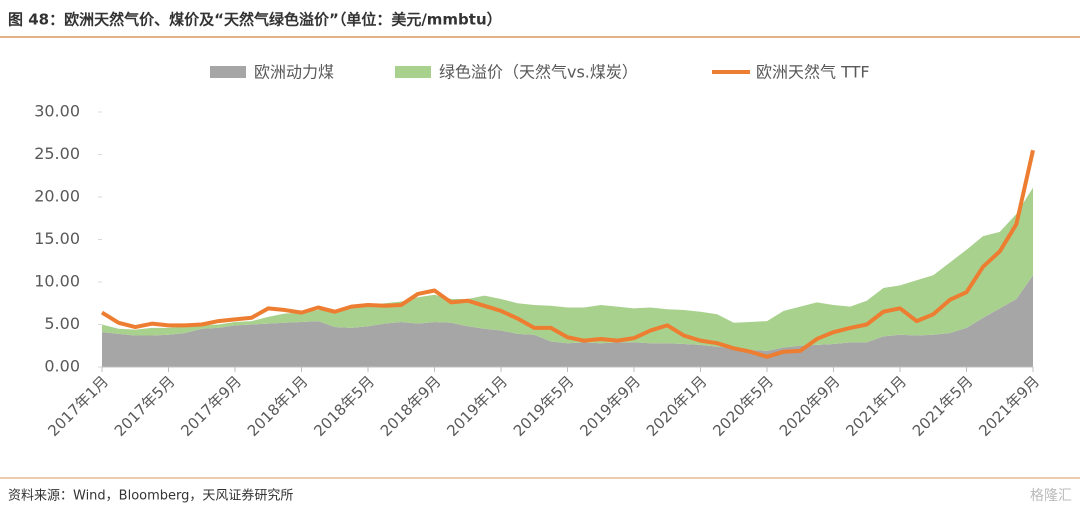 The image size is (1080, 515). Describe the element at coordinates (255, 20) in the screenshot. I see `chart-title: 图 48：欧洲天然气价、煤价及“天然气绿色溢价”（单位：美元/mmbtu）` at that location.